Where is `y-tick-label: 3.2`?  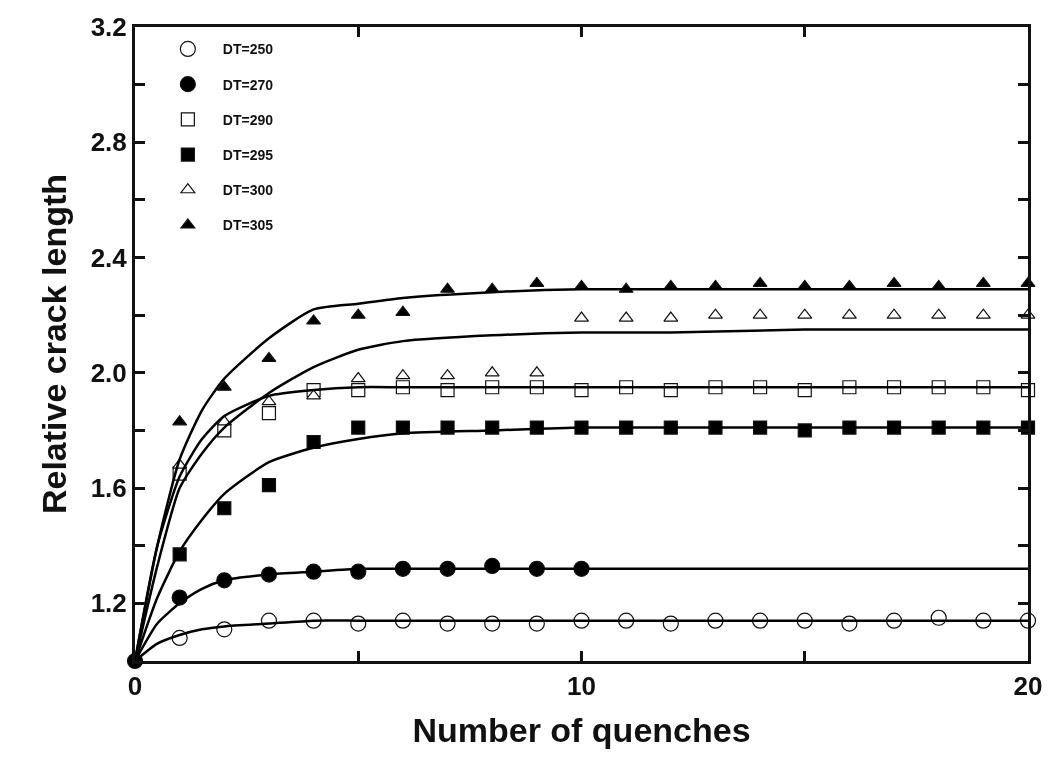
y-tick-label: 3.2 is located at coordinates (108, 27).